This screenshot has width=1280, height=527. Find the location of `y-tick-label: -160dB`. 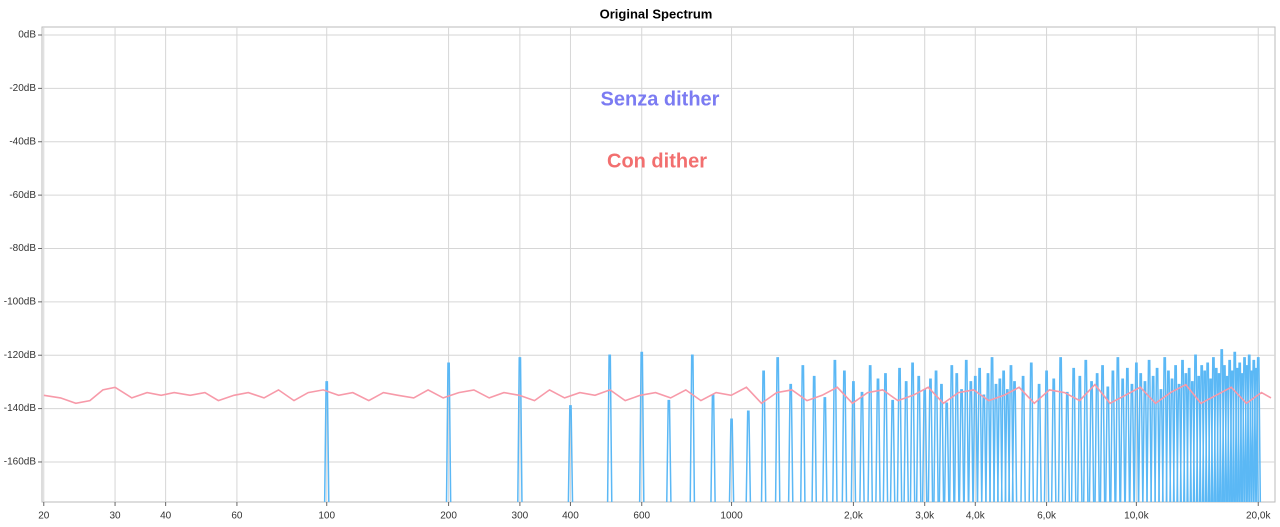

y-tick-label: -160dB is located at coordinates (20, 462).